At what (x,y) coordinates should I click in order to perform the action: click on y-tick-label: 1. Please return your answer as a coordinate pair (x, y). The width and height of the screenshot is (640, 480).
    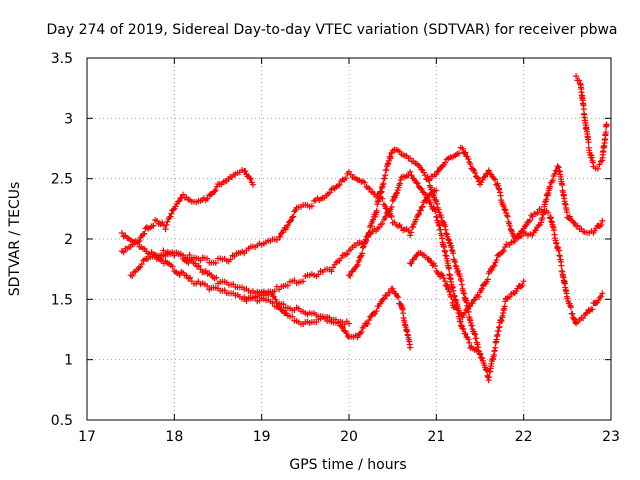
    Looking at the image, I should click on (68, 361).